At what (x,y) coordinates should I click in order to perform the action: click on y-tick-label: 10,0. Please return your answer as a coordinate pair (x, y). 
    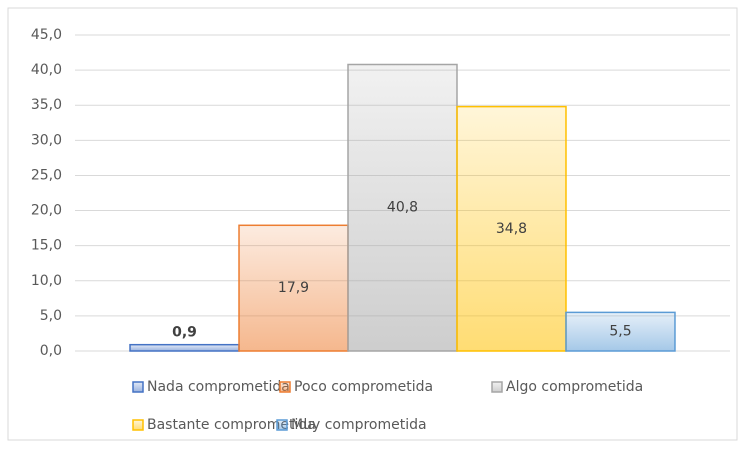
    Looking at the image, I should click on (46, 281).